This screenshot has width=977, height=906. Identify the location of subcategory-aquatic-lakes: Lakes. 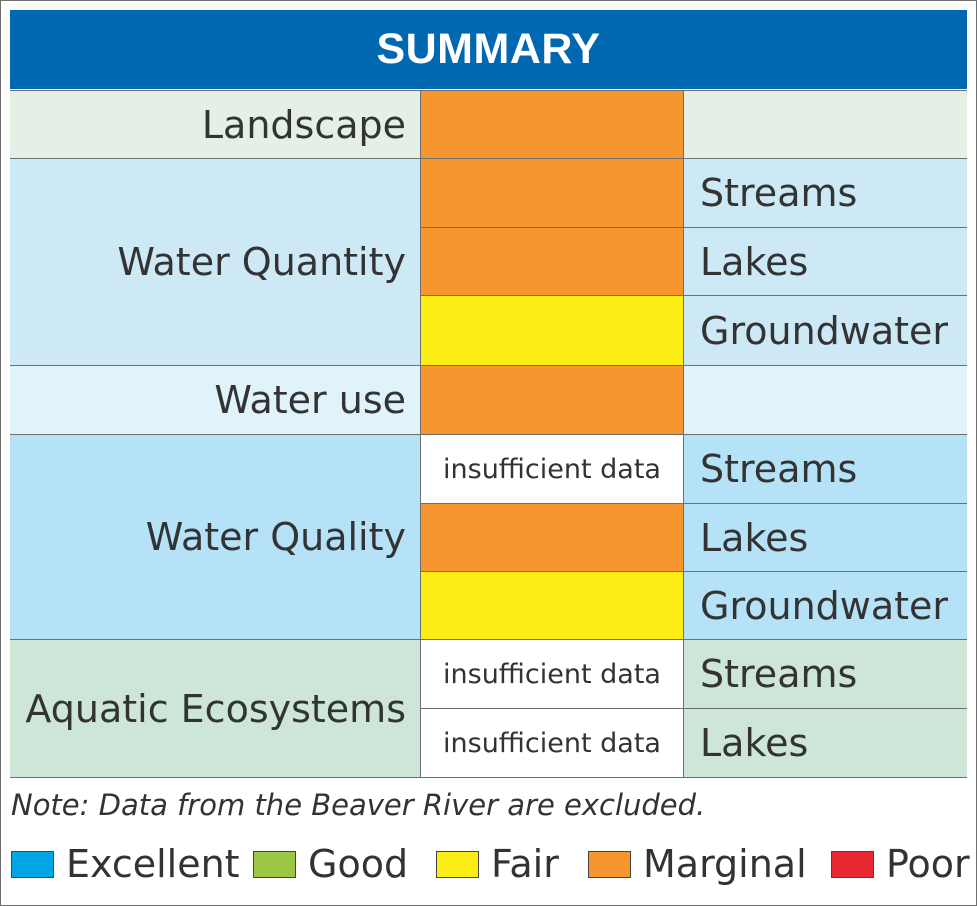
(825, 743).